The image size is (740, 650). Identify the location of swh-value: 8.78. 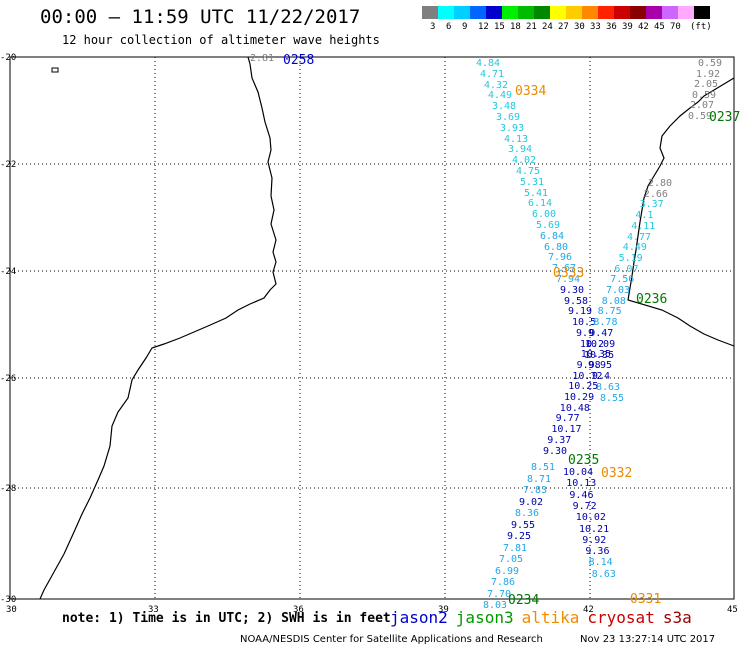
(605, 323).